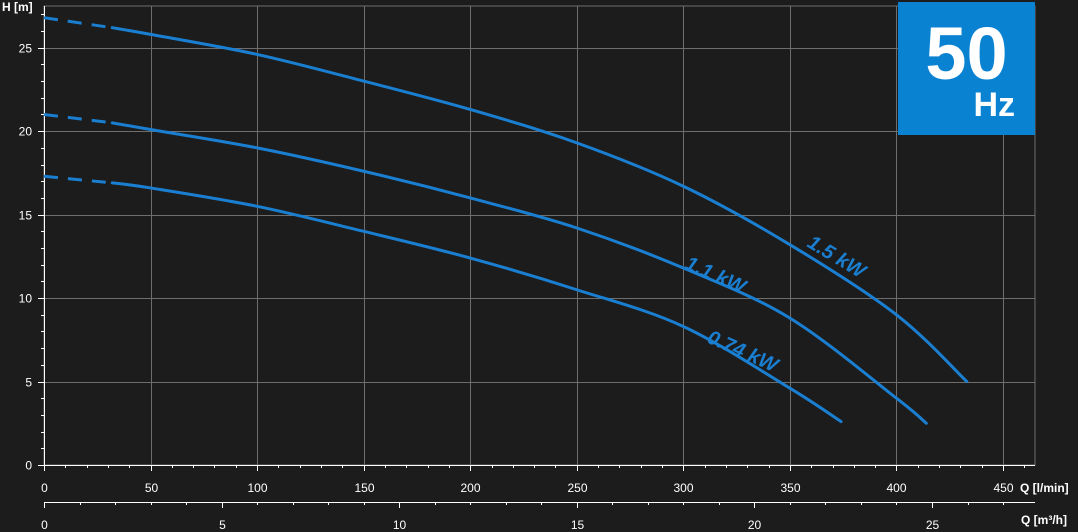 This screenshot has width=1078, height=532. Describe the element at coordinates (78, 119) in the screenshot. I see `series-line-1-1kw-dashed` at that location.